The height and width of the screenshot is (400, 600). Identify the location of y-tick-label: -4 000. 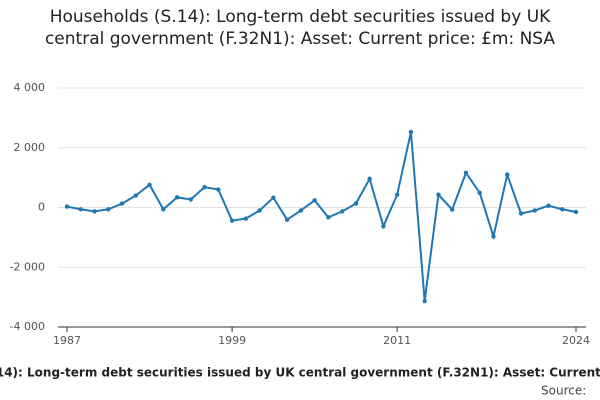
(27, 326).